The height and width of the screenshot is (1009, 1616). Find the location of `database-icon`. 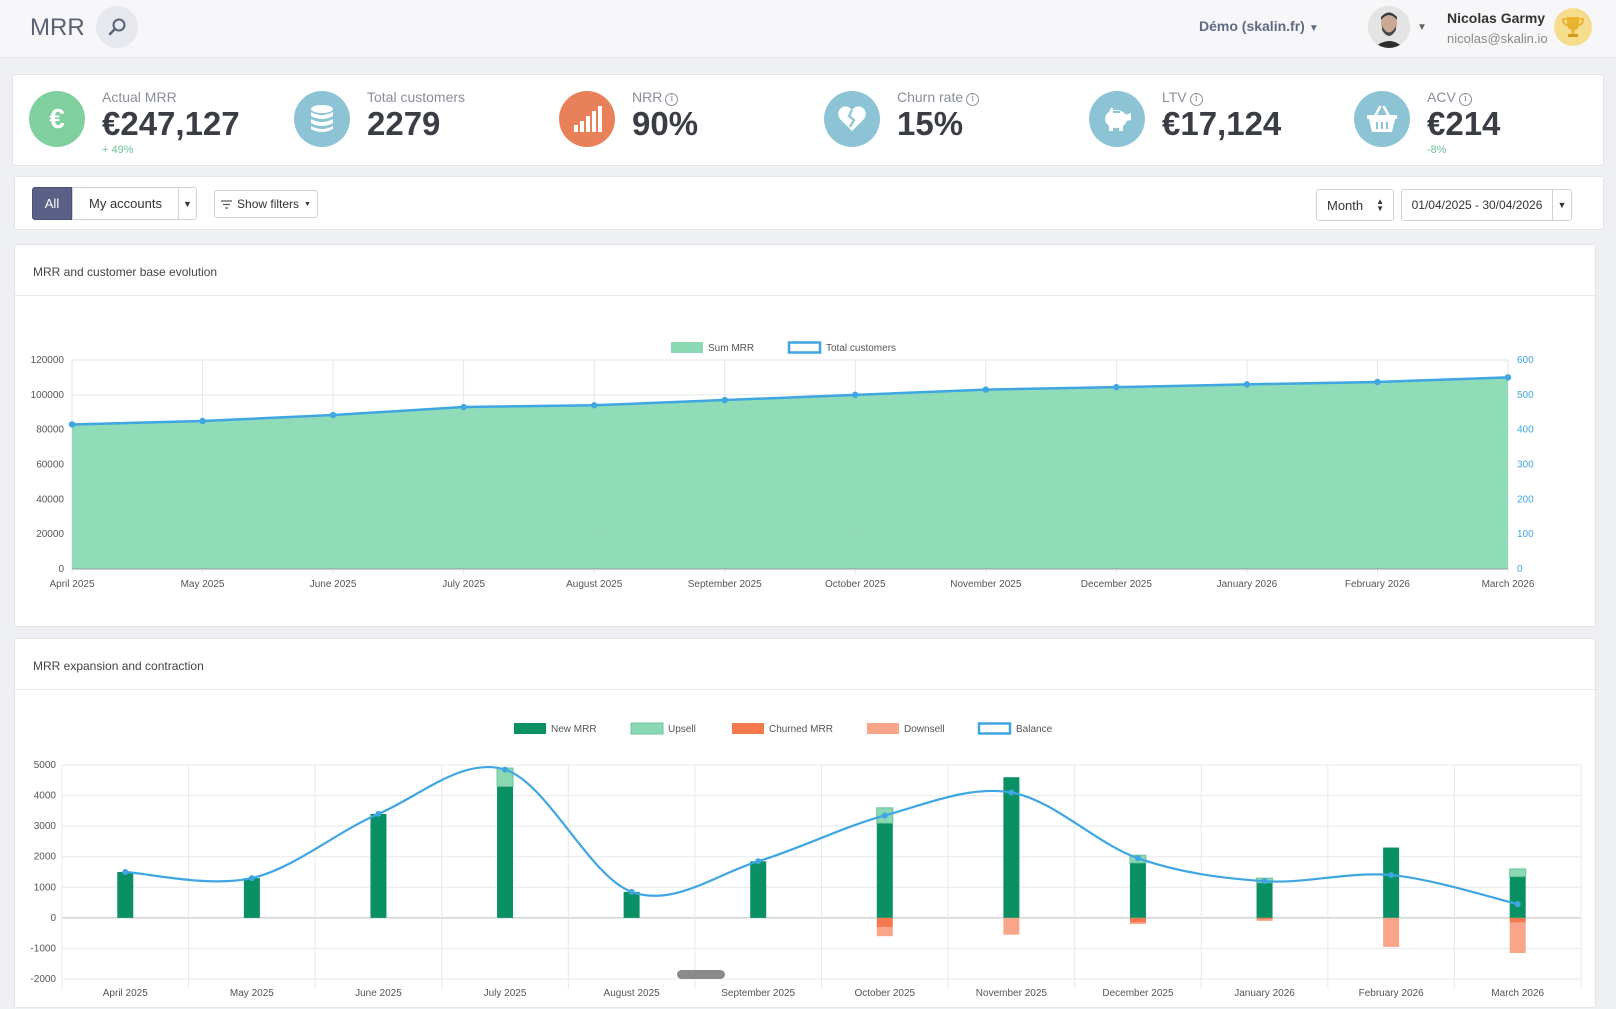

database-icon is located at coordinates (322, 119).